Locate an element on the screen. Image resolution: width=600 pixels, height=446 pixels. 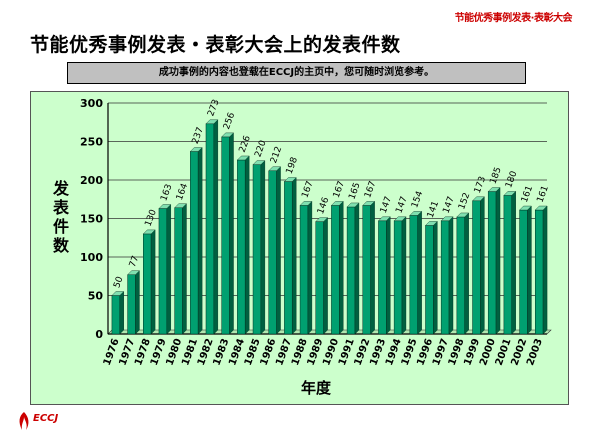
y-tick-label: 100 is located at coordinates (91, 257).